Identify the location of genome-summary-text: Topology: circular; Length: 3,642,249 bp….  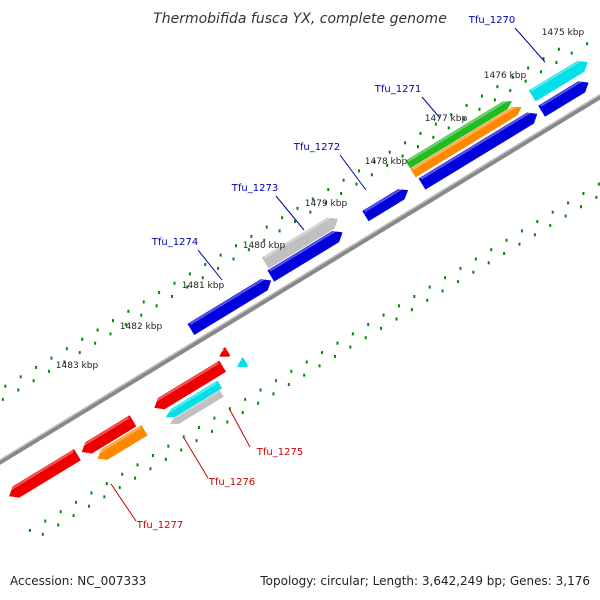
(425, 581).